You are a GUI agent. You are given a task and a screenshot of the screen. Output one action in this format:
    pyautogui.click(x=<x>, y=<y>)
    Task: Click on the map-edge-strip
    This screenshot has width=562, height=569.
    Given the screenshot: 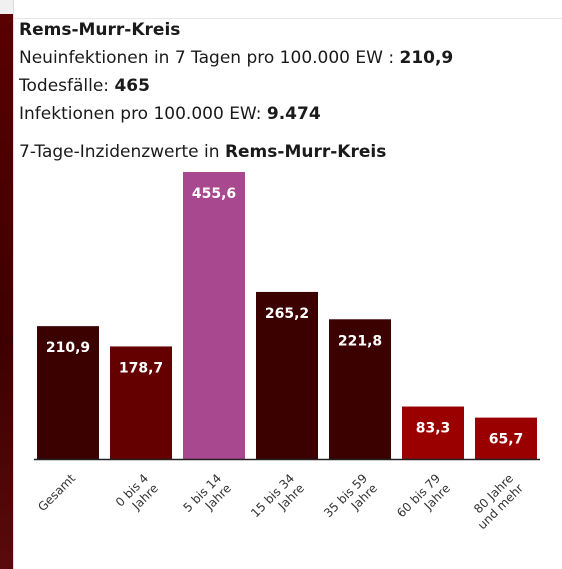 What is the action you would take?
    pyautogui.click(x=7, y=284)
    